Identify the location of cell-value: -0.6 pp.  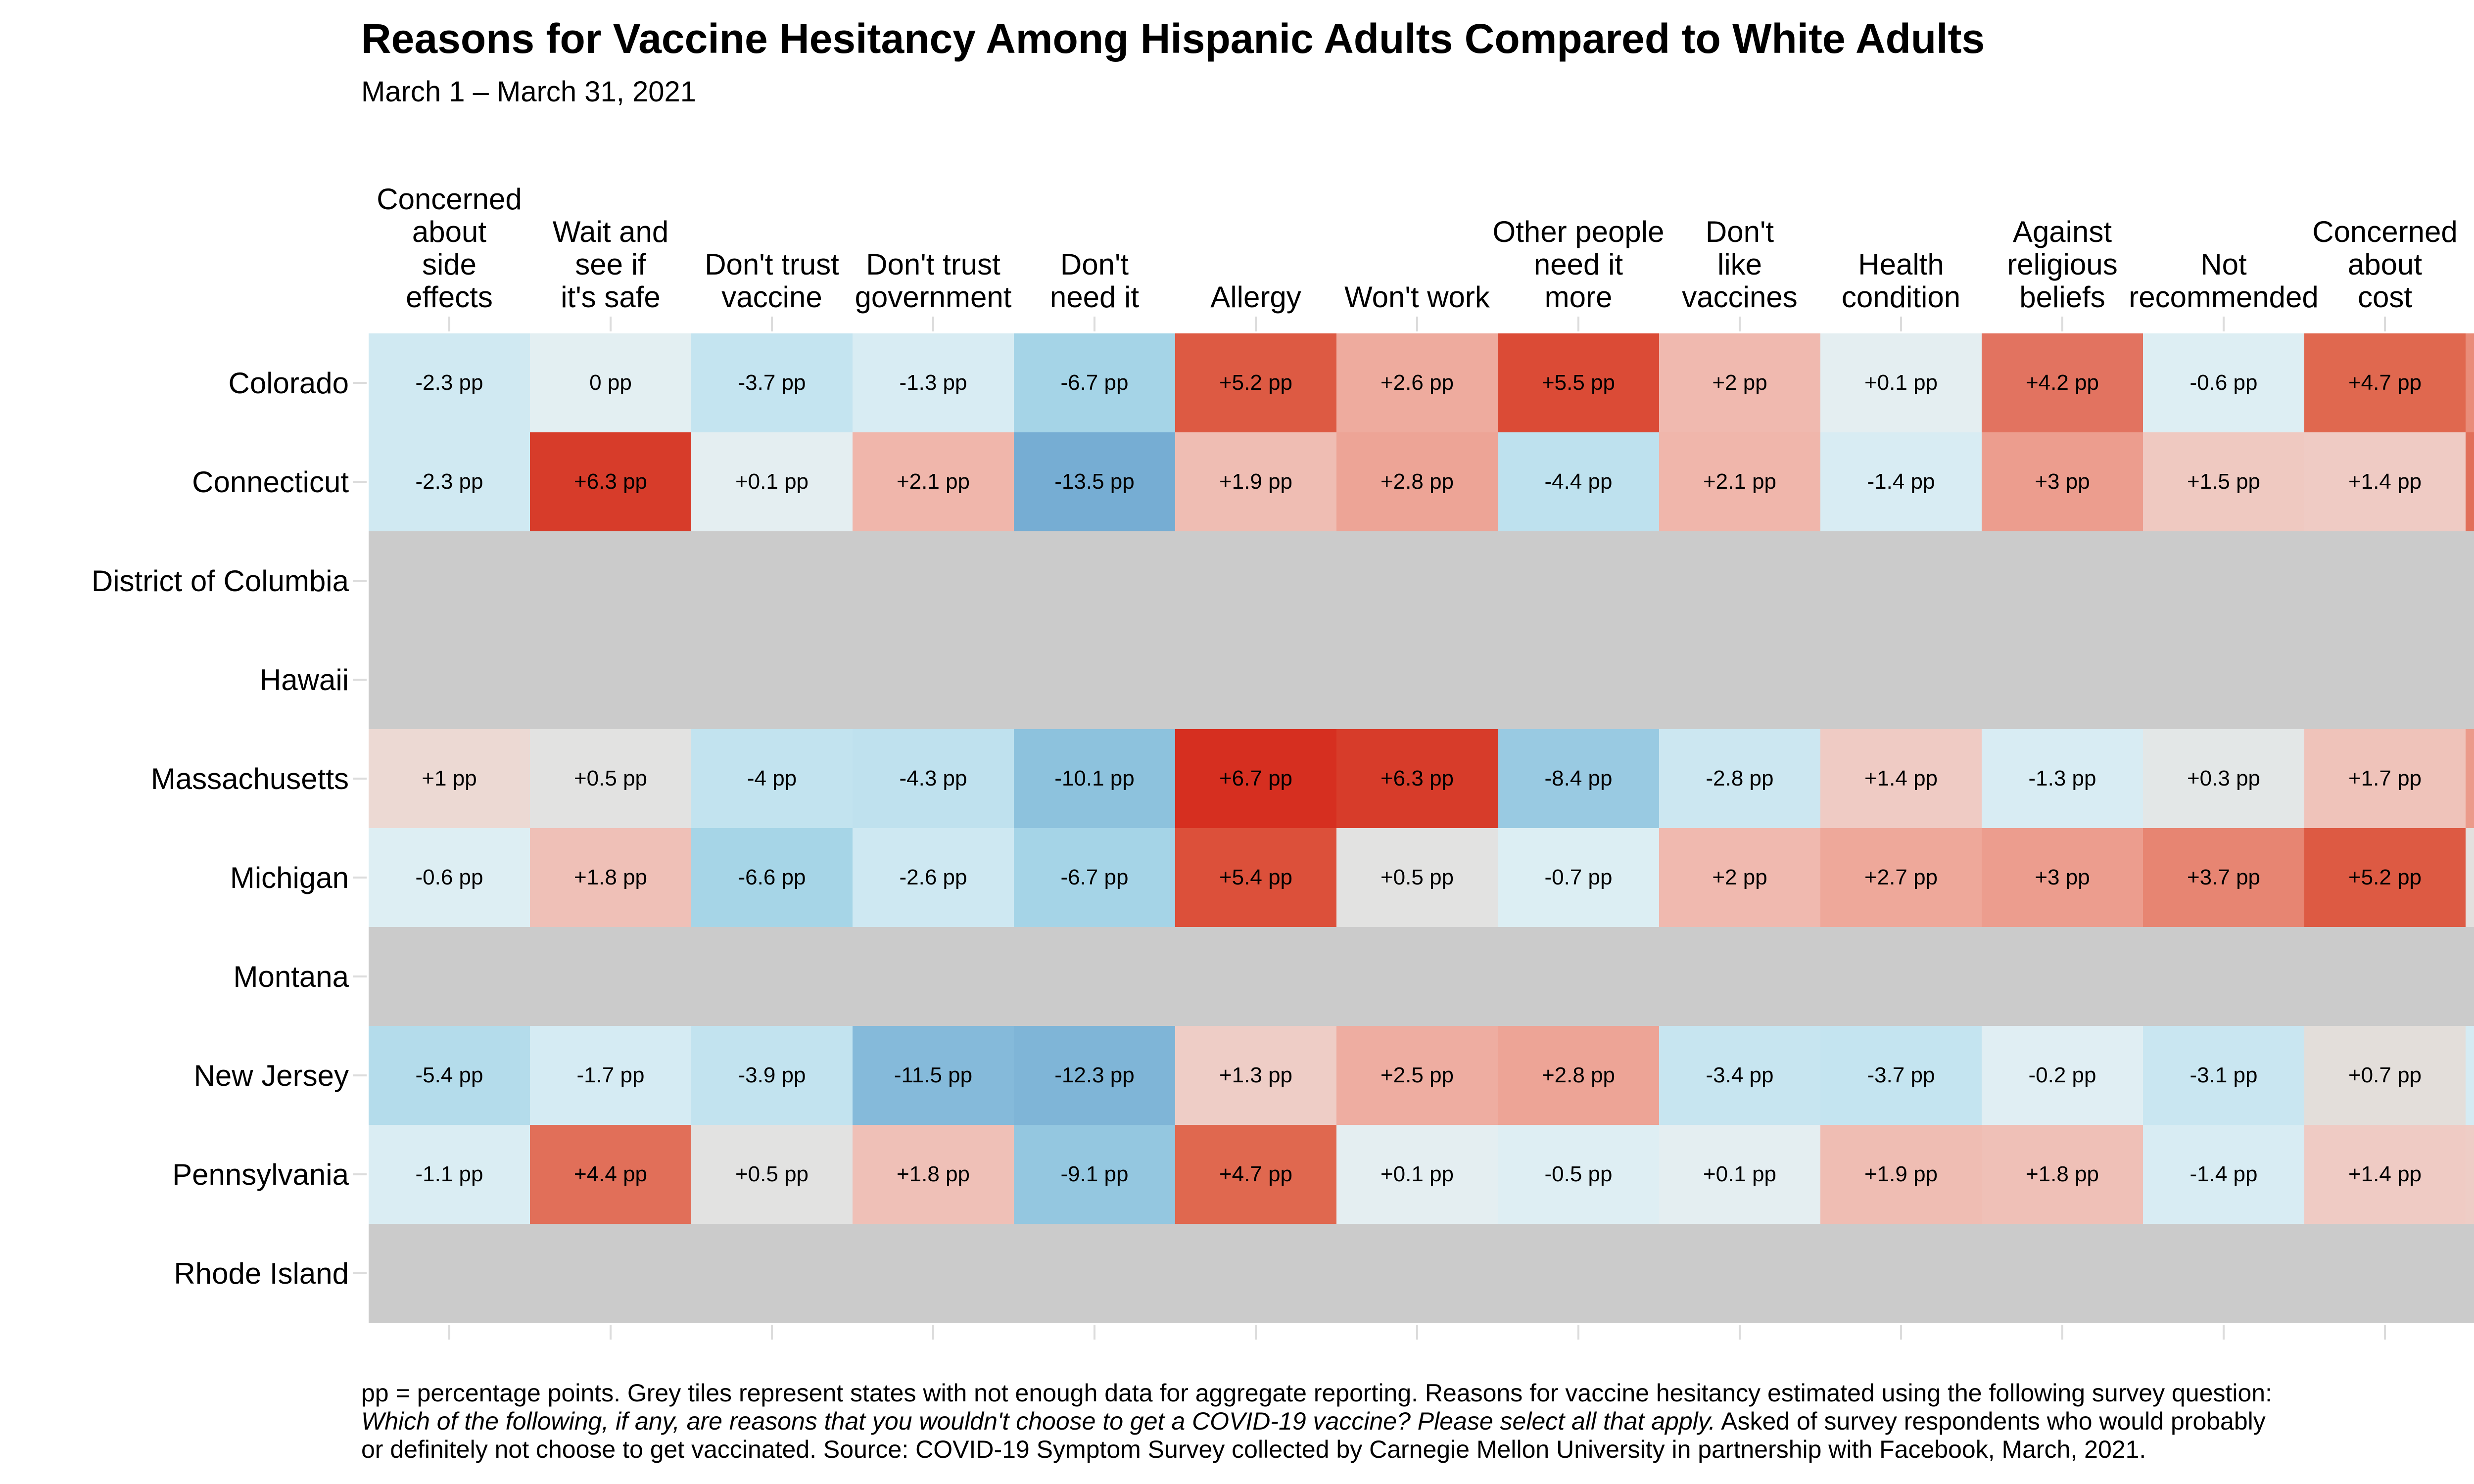
(2223, 383).